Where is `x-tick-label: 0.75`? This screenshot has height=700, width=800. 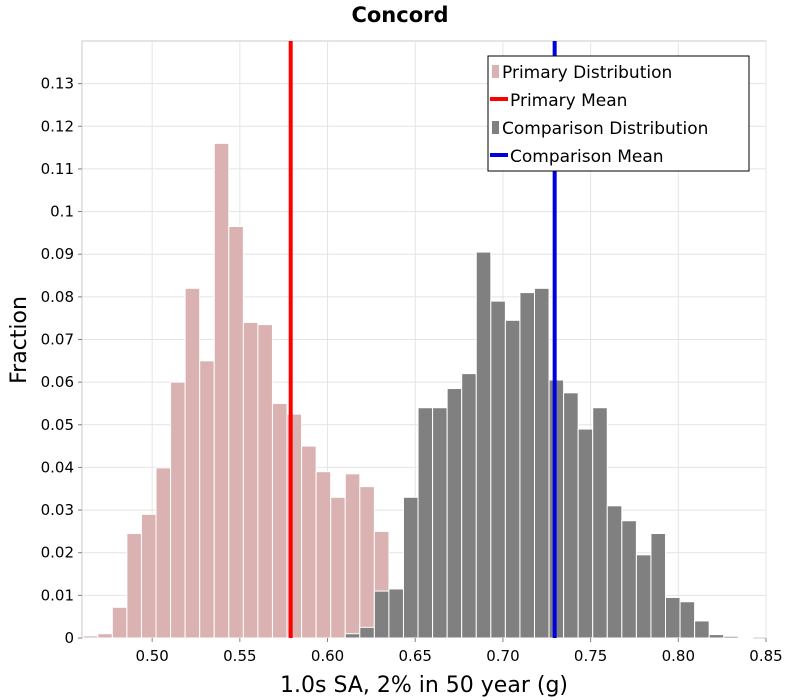 x-tick-label: 0.75 is located at coordinates (590, 656).